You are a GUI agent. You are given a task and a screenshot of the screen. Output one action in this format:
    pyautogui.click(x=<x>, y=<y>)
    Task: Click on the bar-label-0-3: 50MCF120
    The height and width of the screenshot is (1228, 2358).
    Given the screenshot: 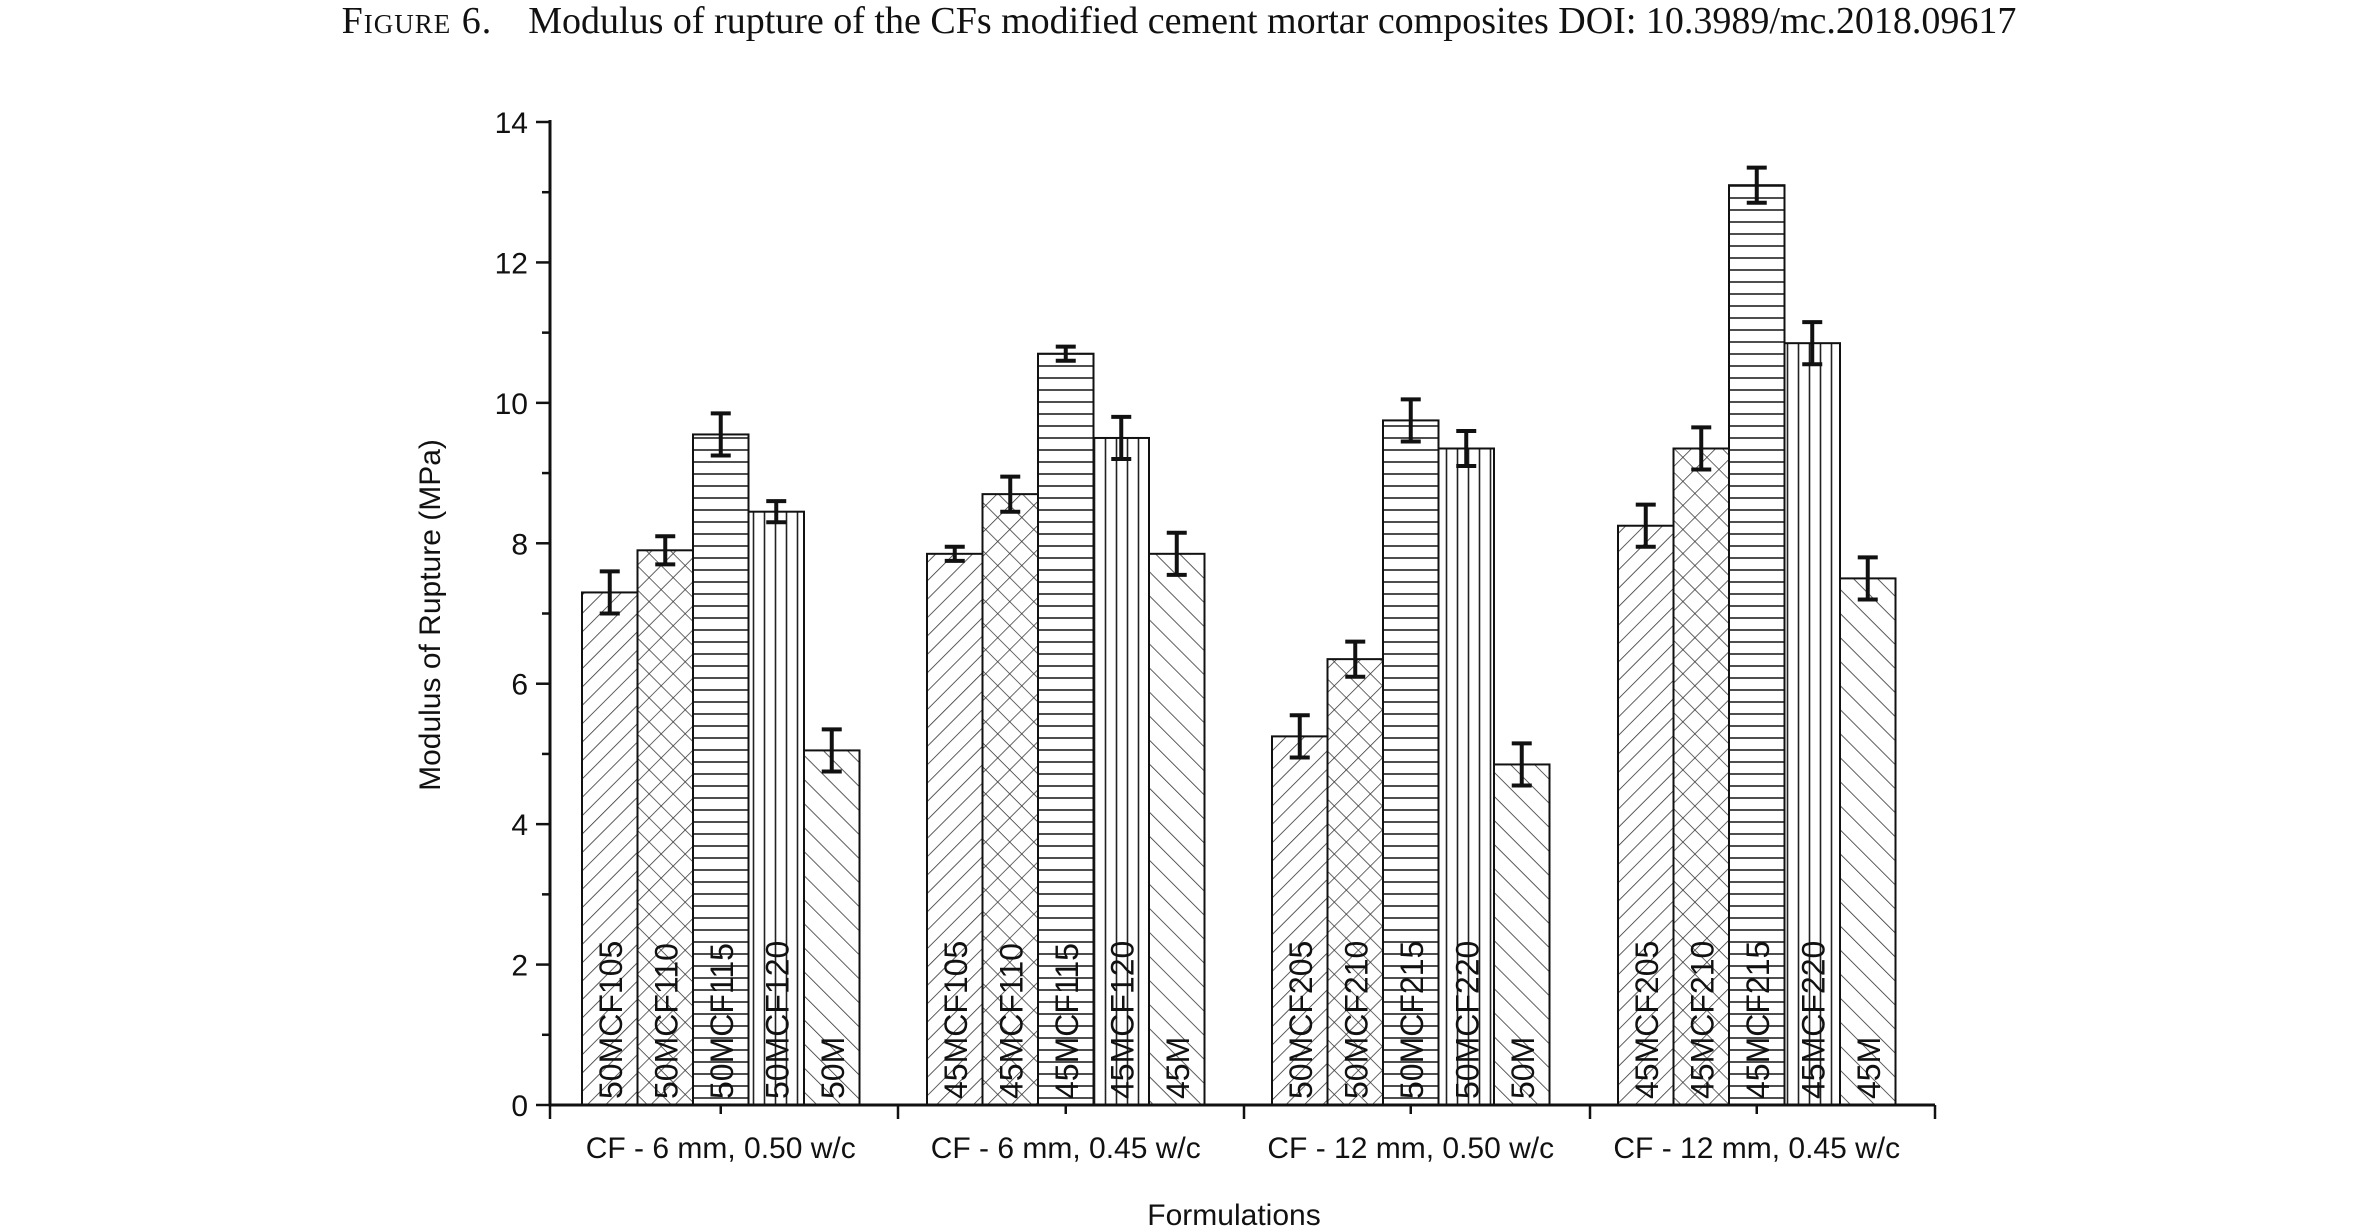 What is the action you would take?
    pyautogui.click(x=777, y=1020)
    